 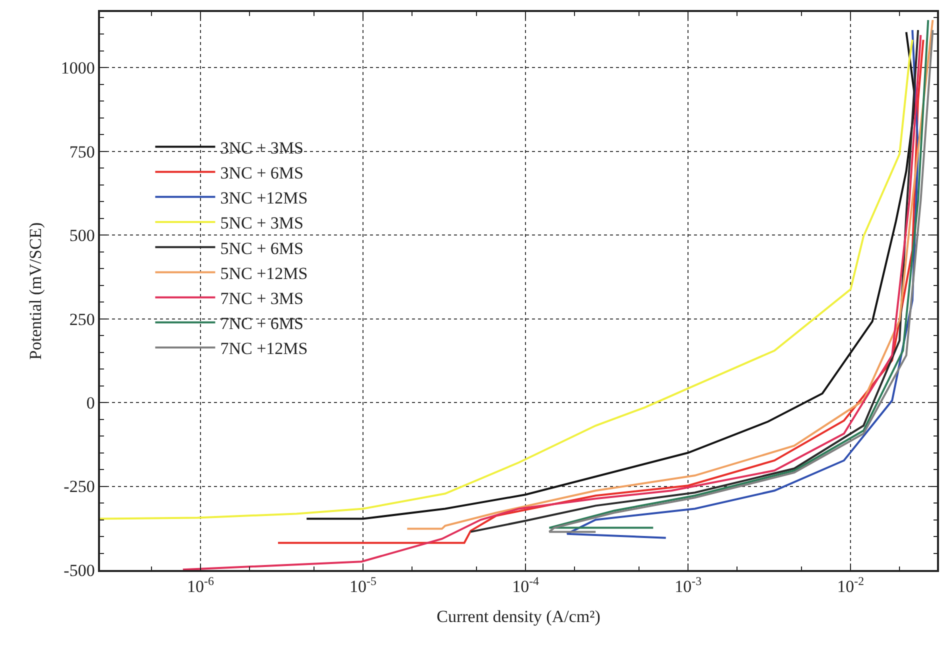 What do you see at coordinates (200, 585) in the screenshot?
I see `x-tick-label: 10$^{-6}$` at bounding box center [200, 585].